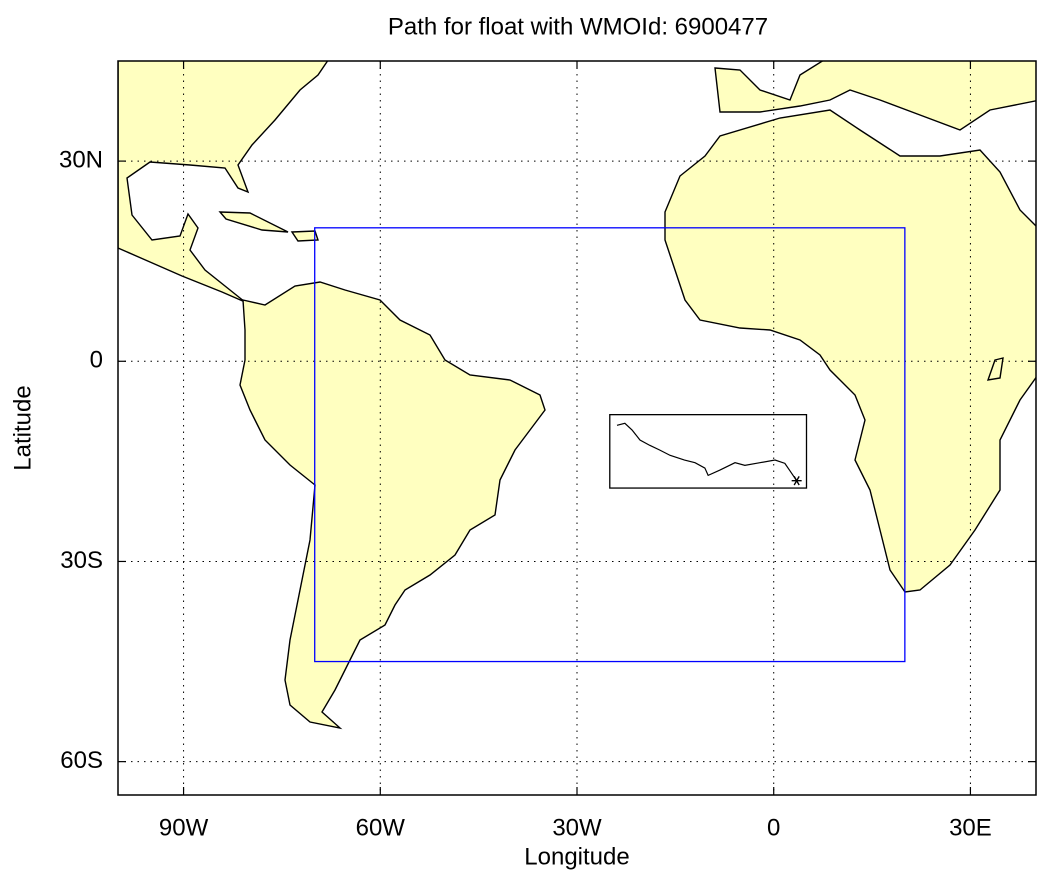  I want to click on y-tick-label: 30N, so click(81, 159).